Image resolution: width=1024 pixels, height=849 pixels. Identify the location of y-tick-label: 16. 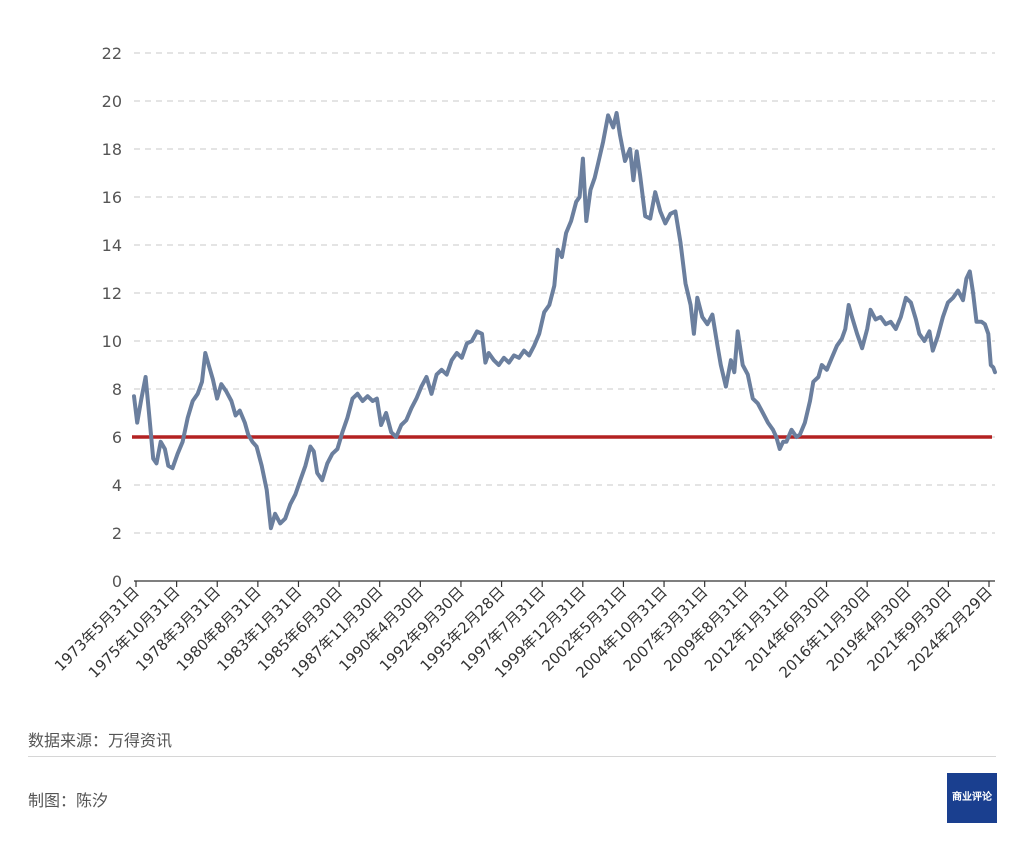
(112, 197).